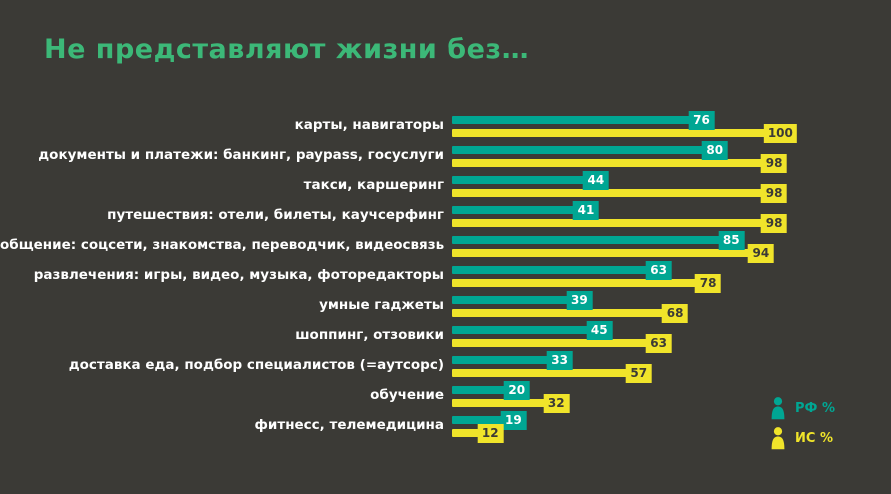 The image size is (891, 494). What do you see at coordinates (662, 156) in the screenshot?
I see `bar-group: 80 98` at bounding box center [662, 156].